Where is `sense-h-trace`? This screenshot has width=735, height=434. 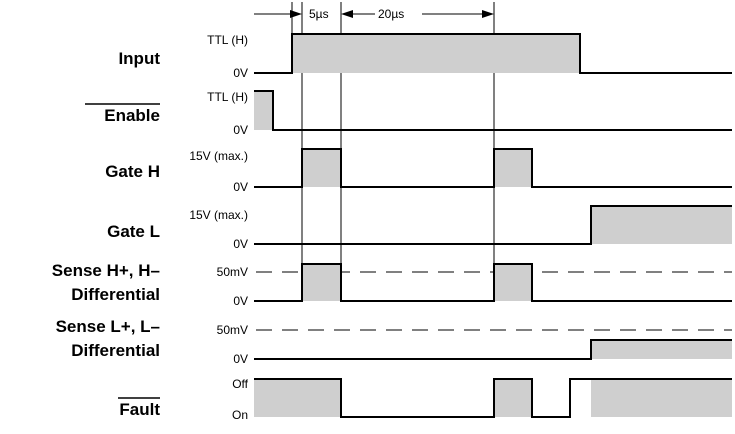
sense-h-trace is located at coordinates (493, 282).